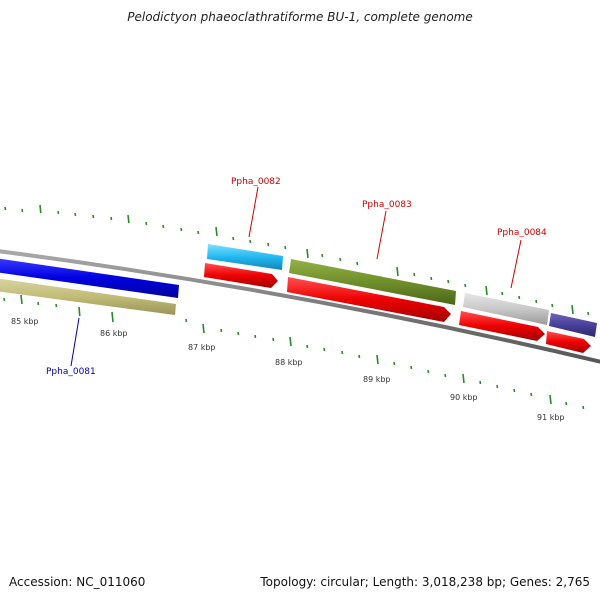 This screenshot has height=600, width=600. What do you see at coordinates (256, 182) in the screenshot?
I see `gene-label-ppha-0082: Ppha_0082` at bounding box center [256, 182].